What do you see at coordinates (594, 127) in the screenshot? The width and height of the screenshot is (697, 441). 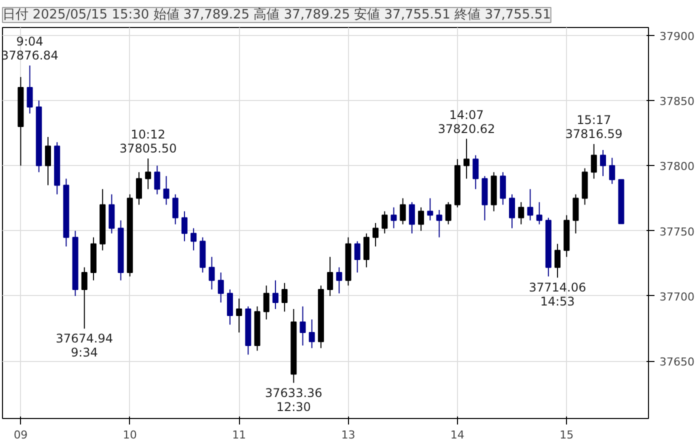 I see `annotation: 15:17 37816.59` at bounding box center [594, 127].